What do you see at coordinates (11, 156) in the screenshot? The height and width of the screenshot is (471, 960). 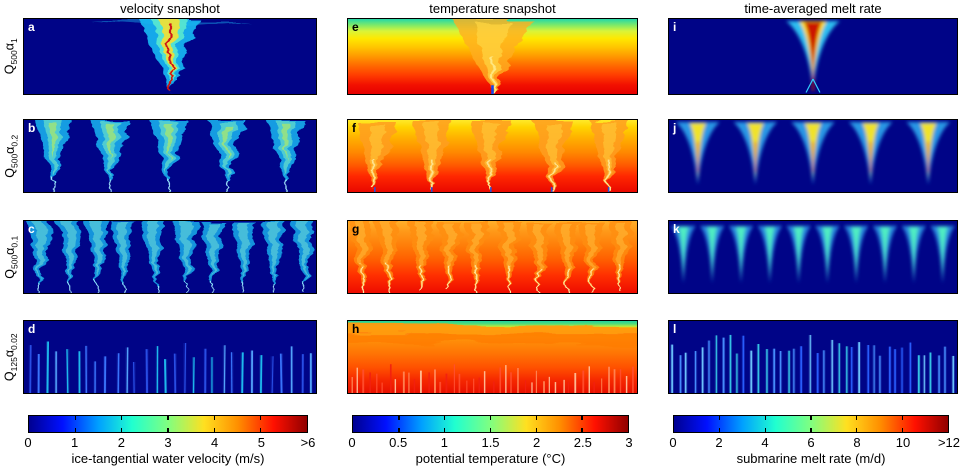 I see `row-label-Q500-a0.2: Q500α0.2` at bounding box center [11, 156].